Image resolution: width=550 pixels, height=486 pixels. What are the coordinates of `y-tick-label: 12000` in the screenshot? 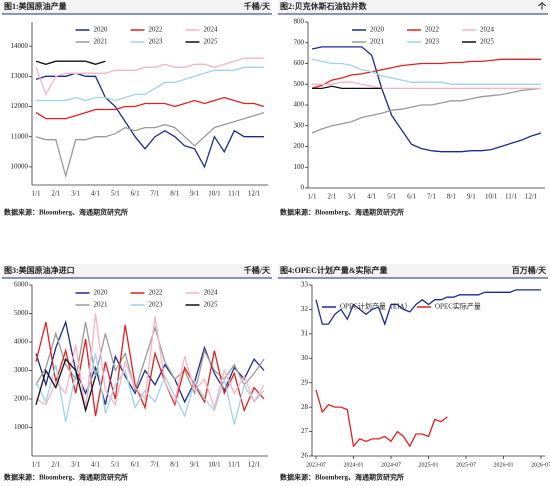 It's located at (20, 106).